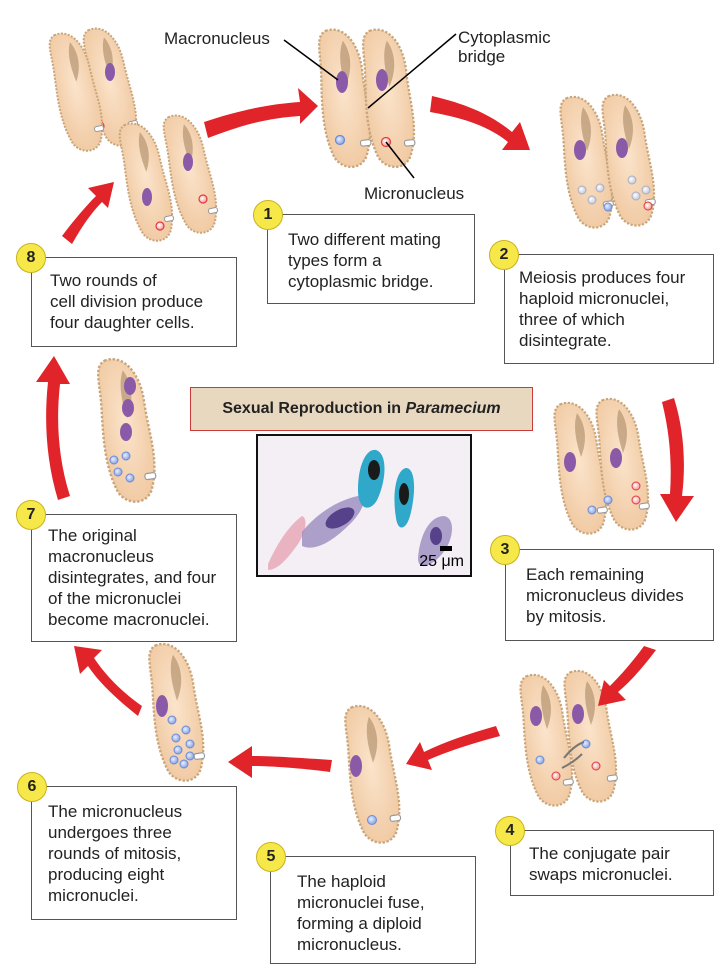 The image size is (728, 980). What do you see at coordinates (412, 71) in the screenshot?
I see `cytoplasmic-bridge-pointer` at bounding box center [412, 71].